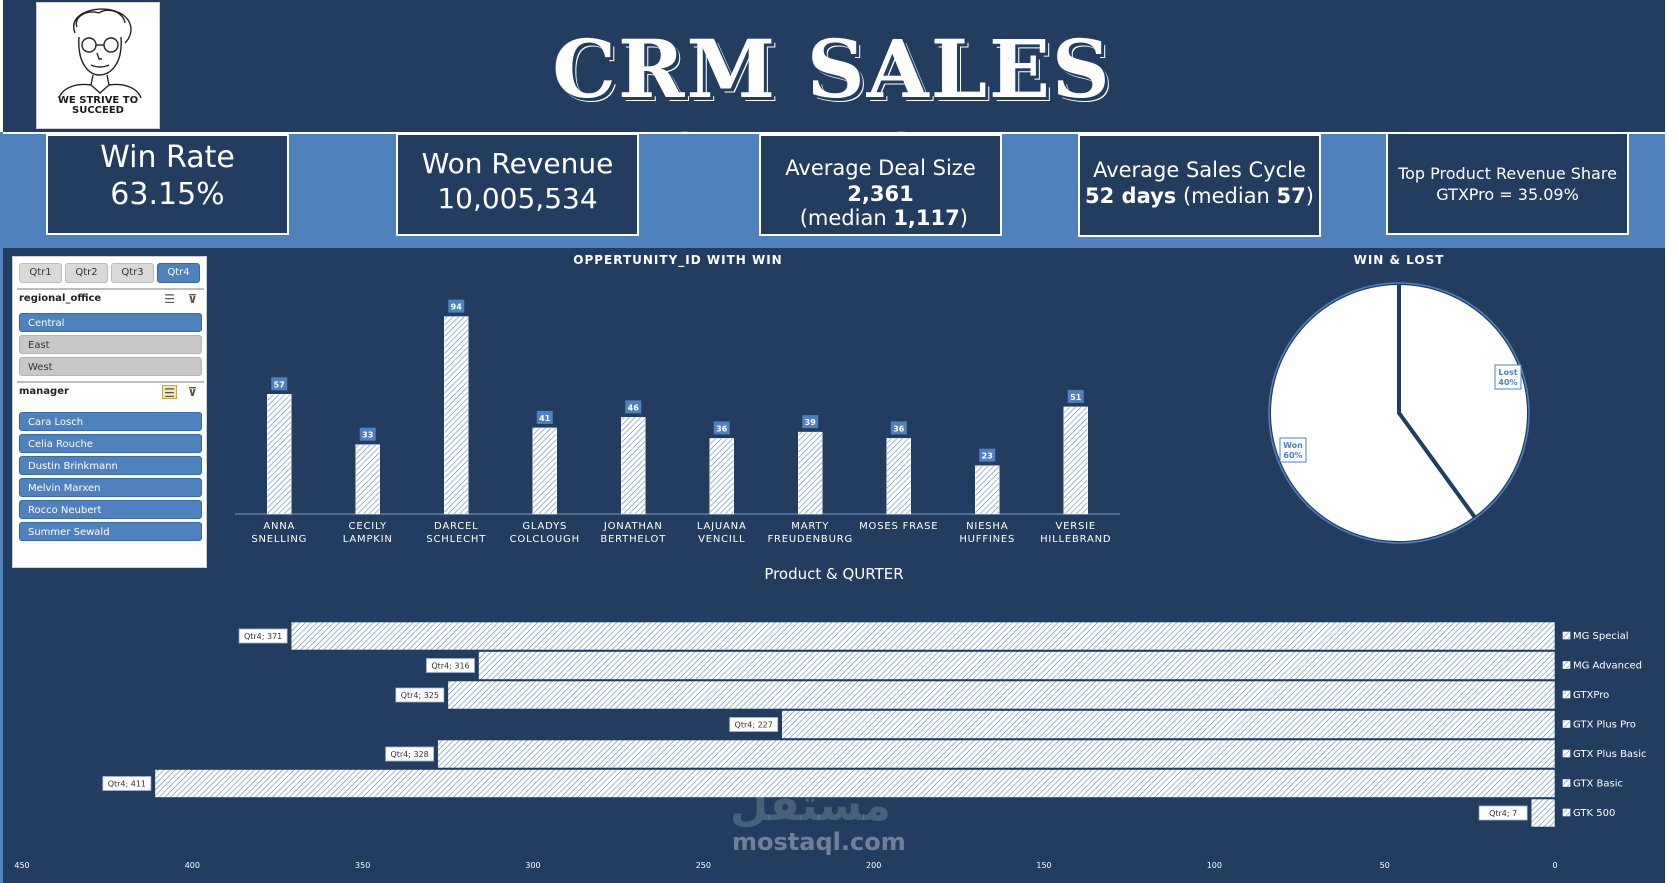 Image resolution: width=1667 pixels, height=883 pixels. Describe the element at coordinates (532, 865) in the screenshot. I see `x-tick-label: 300` at that location.